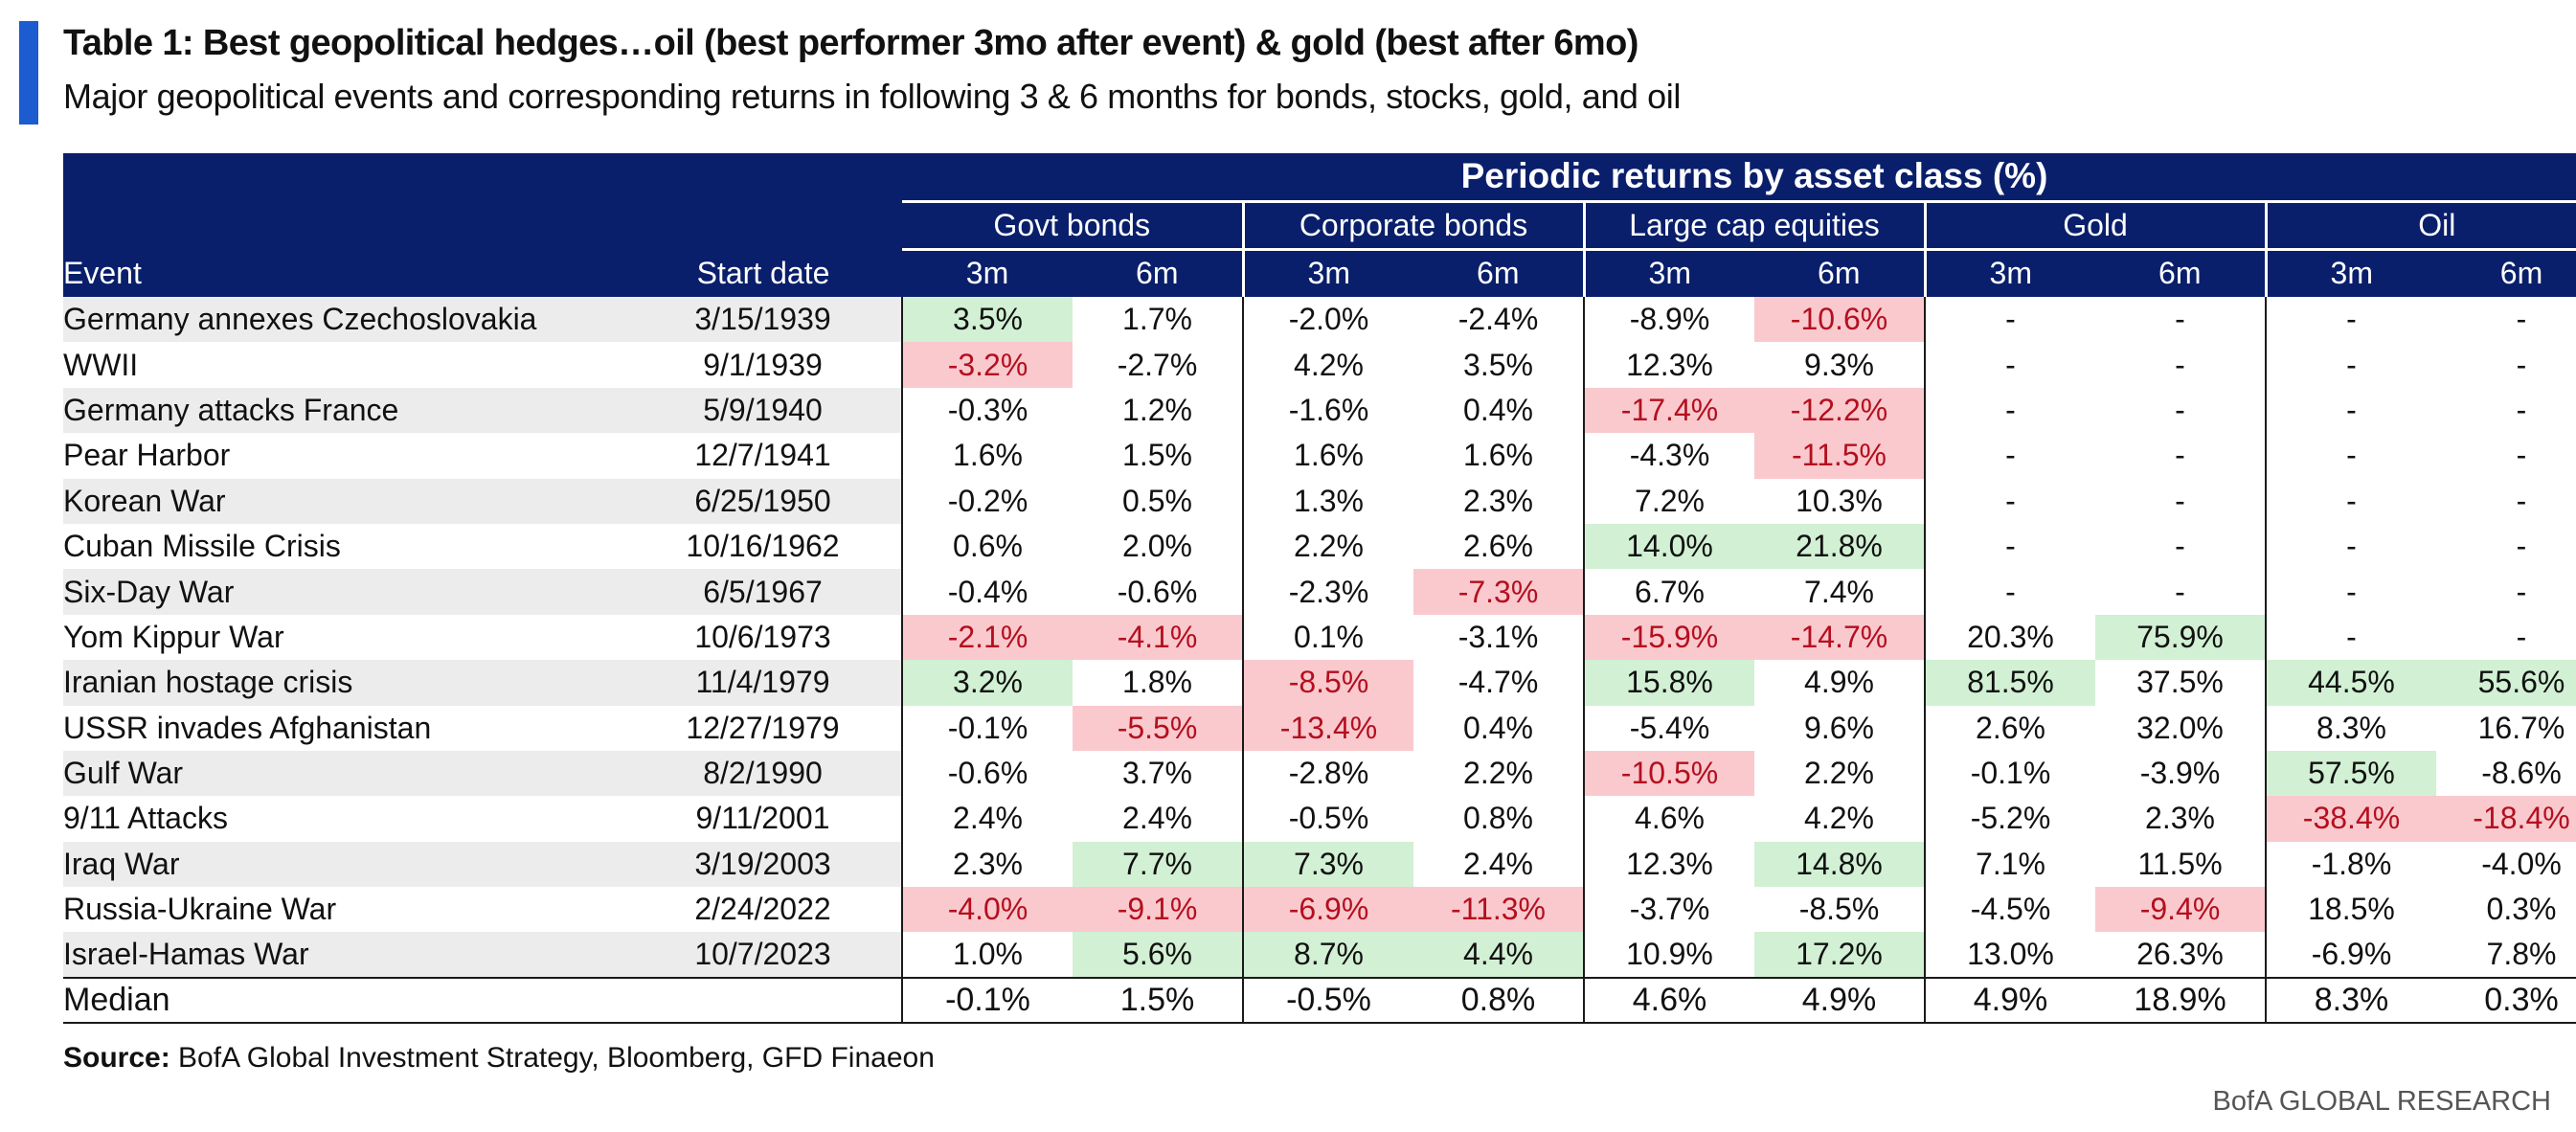 The width and height of the screenshot is (2576, 1132). I want to click on start-date: 5/9/1940, so click(763, 411).